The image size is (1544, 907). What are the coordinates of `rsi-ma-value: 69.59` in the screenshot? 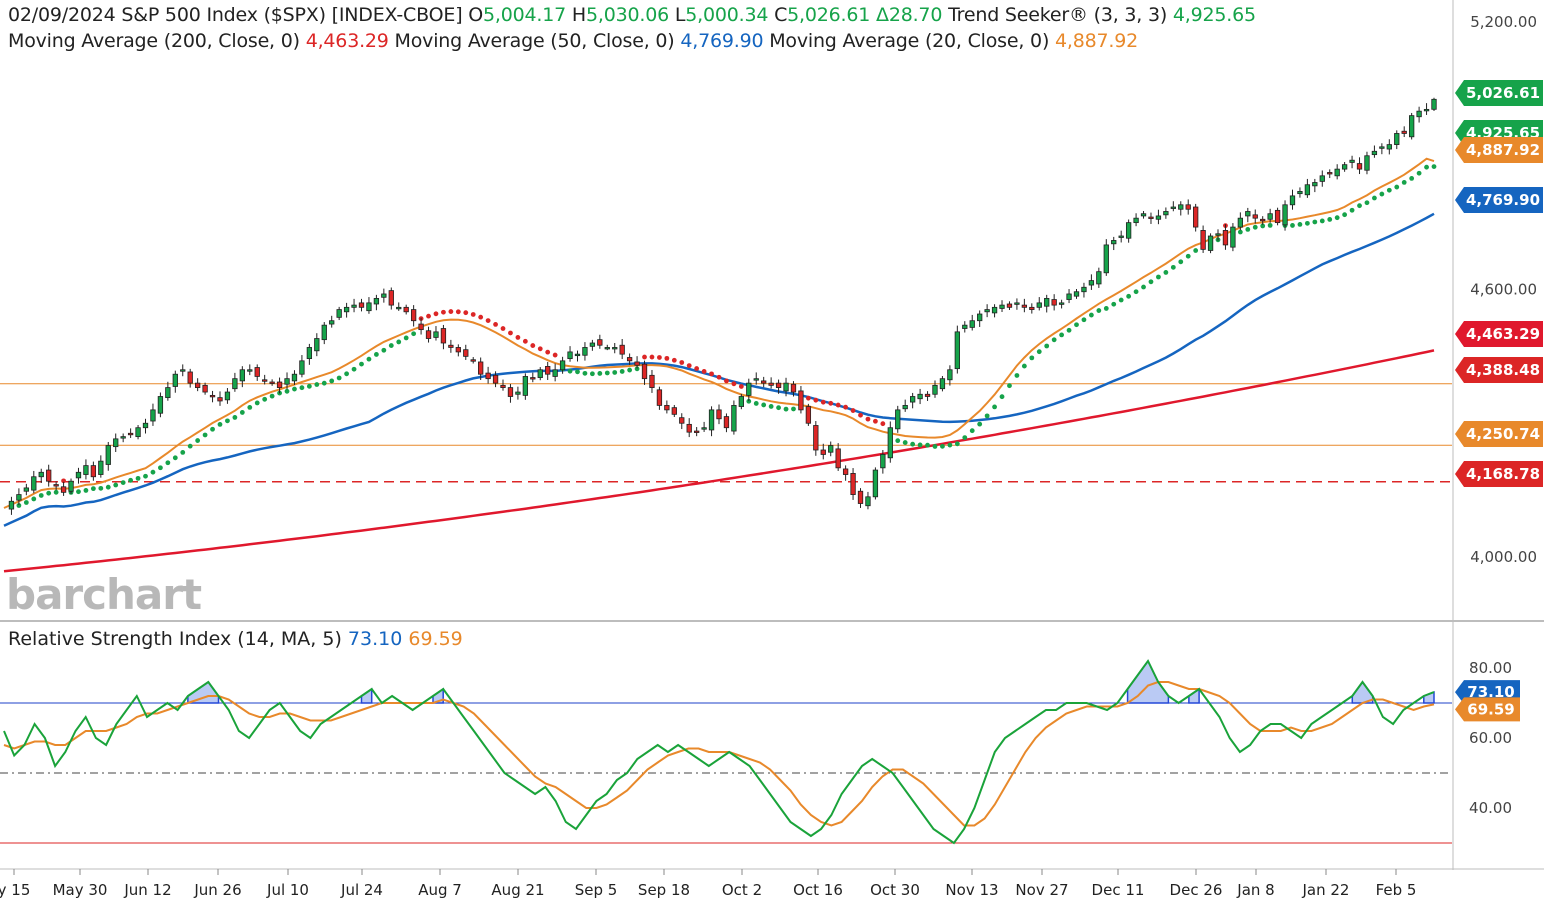 It's located at (435, 639).